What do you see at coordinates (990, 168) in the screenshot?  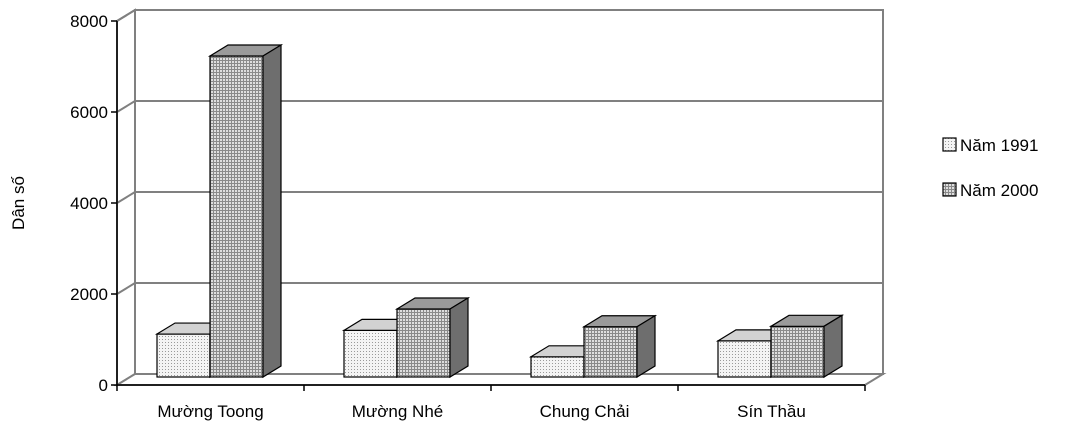 I see `legend: Năm 1991 Năm 2000` at bounding box center [990, 168].